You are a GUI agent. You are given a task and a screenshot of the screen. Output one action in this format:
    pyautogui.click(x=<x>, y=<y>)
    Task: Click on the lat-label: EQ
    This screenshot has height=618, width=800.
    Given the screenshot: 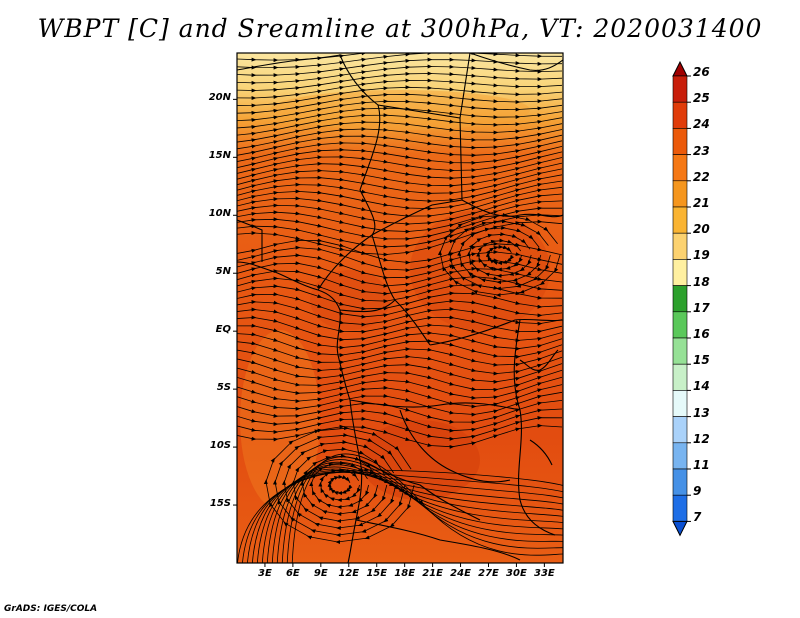 What is the action you would take?
    pyautogui.click(x=223, y=330)
    